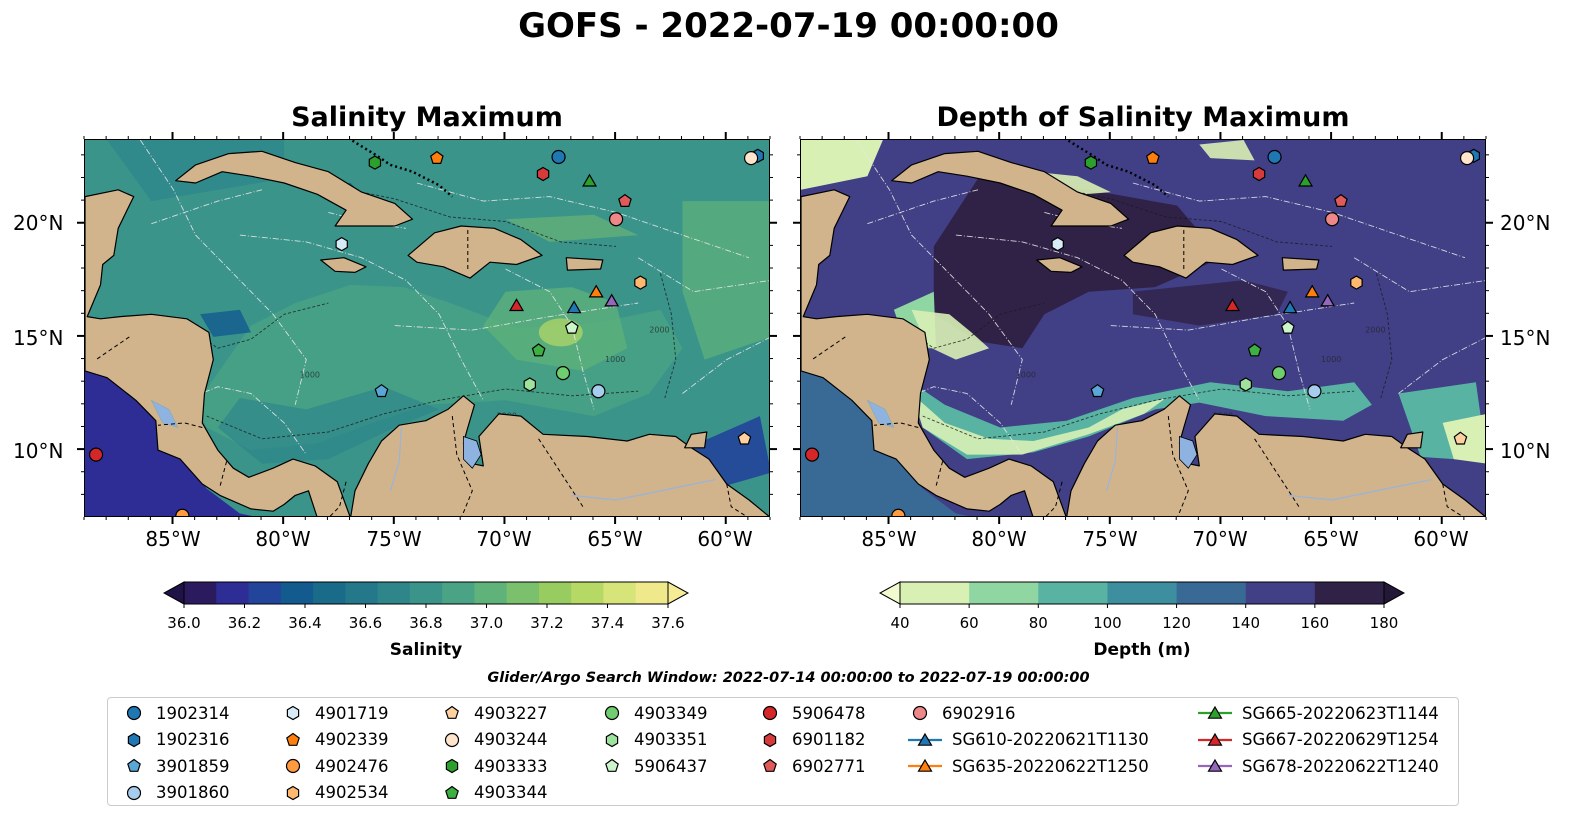  I want to click on depth-colorbar-tick: 160, so click(1315, 623).